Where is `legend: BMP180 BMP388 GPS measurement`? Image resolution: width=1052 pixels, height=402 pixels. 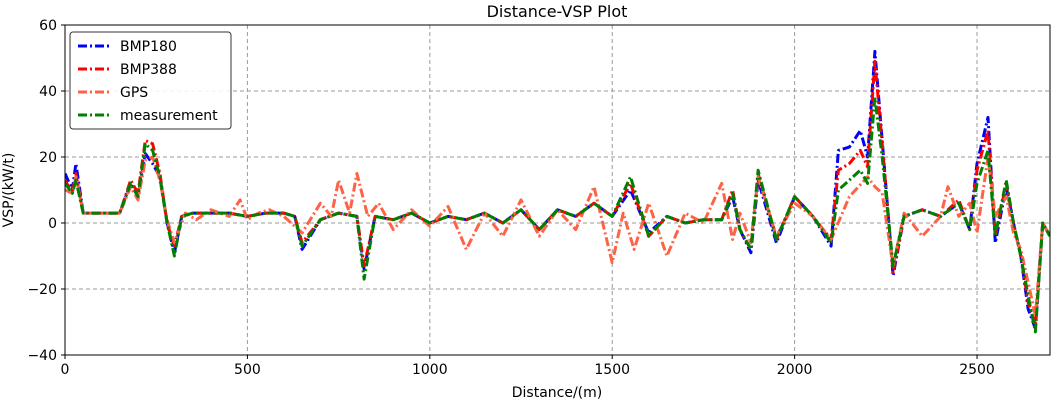 legend: BMP180 BMP388 GPS measurement is located at coordinates (150, 80).